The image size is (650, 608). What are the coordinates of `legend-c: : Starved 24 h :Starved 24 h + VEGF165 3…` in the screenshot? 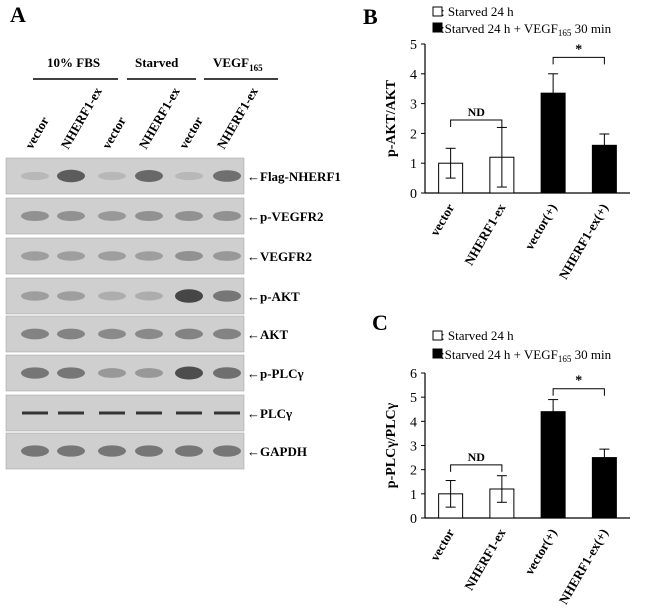 It's located at (522, 346).